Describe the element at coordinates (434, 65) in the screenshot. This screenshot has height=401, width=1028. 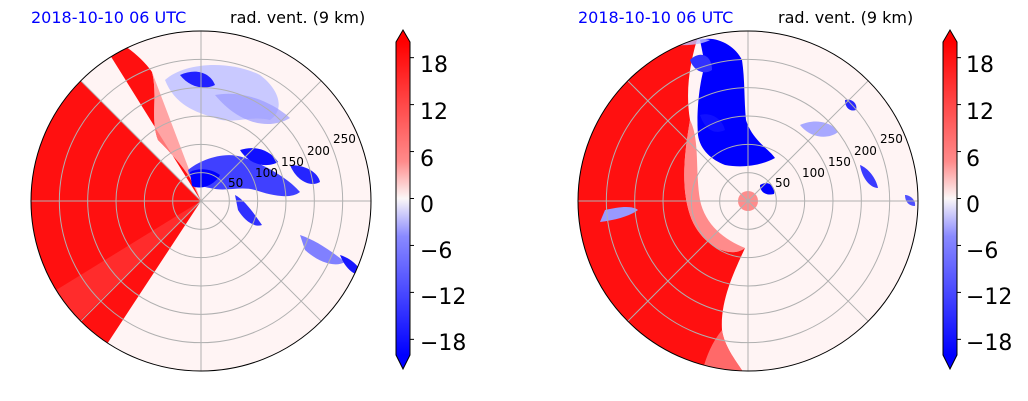
I see `left-cbtick-18: 18` at that location.